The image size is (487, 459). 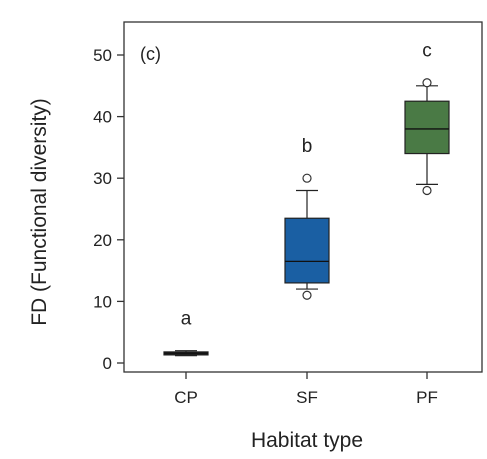 I want to click on box-cp: a, so click(x=186, y=333).